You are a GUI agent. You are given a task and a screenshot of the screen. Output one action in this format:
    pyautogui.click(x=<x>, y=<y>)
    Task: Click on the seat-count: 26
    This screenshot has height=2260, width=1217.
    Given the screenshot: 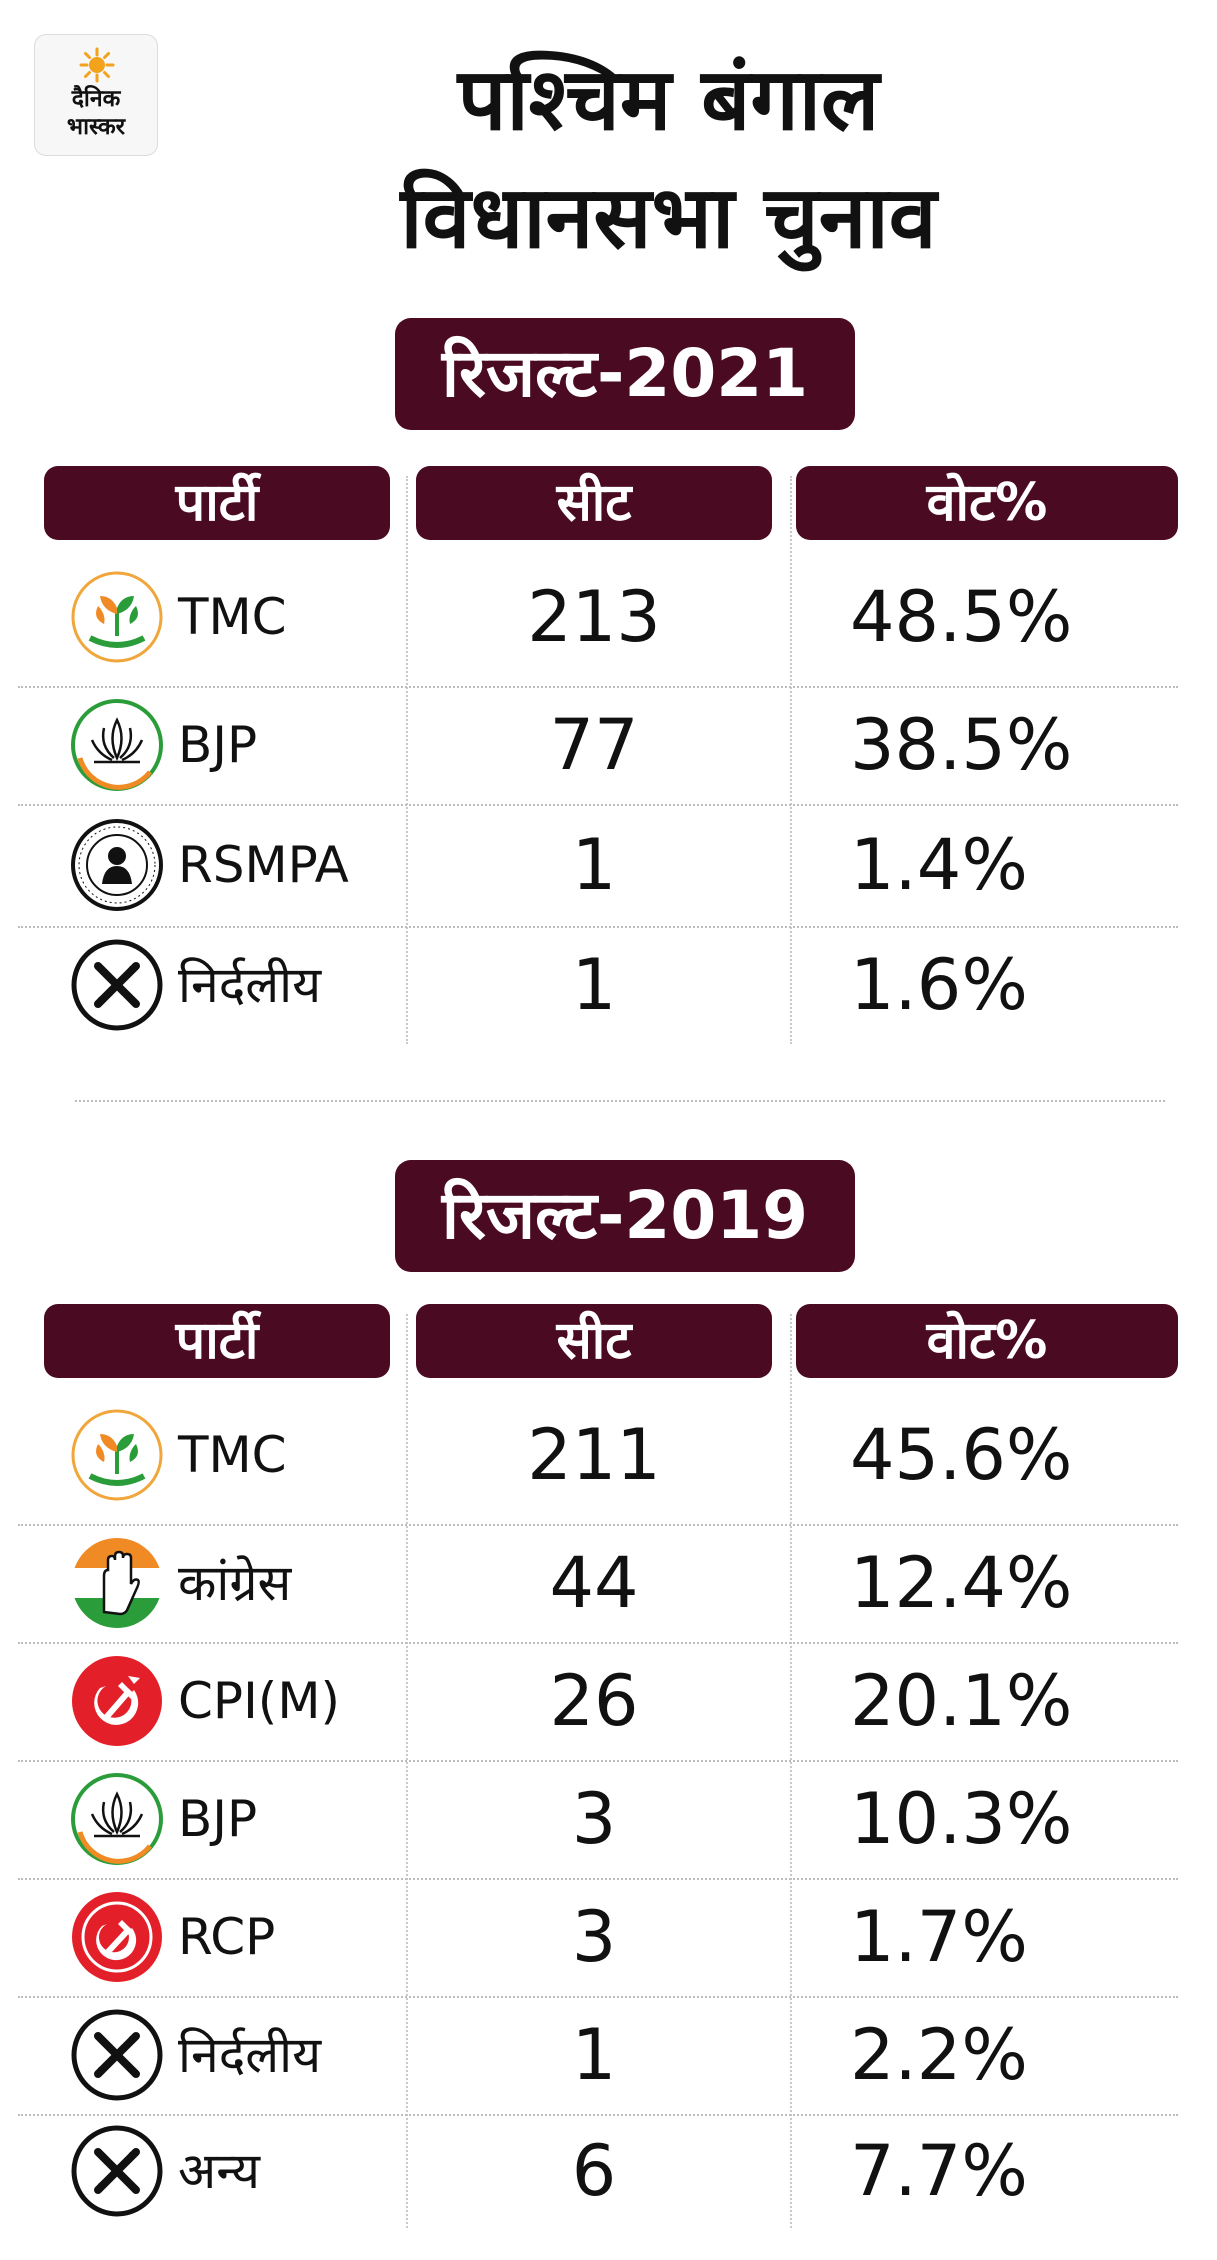 What is the action you would take?
    pyautogui.click(x=594, y=1701)
    